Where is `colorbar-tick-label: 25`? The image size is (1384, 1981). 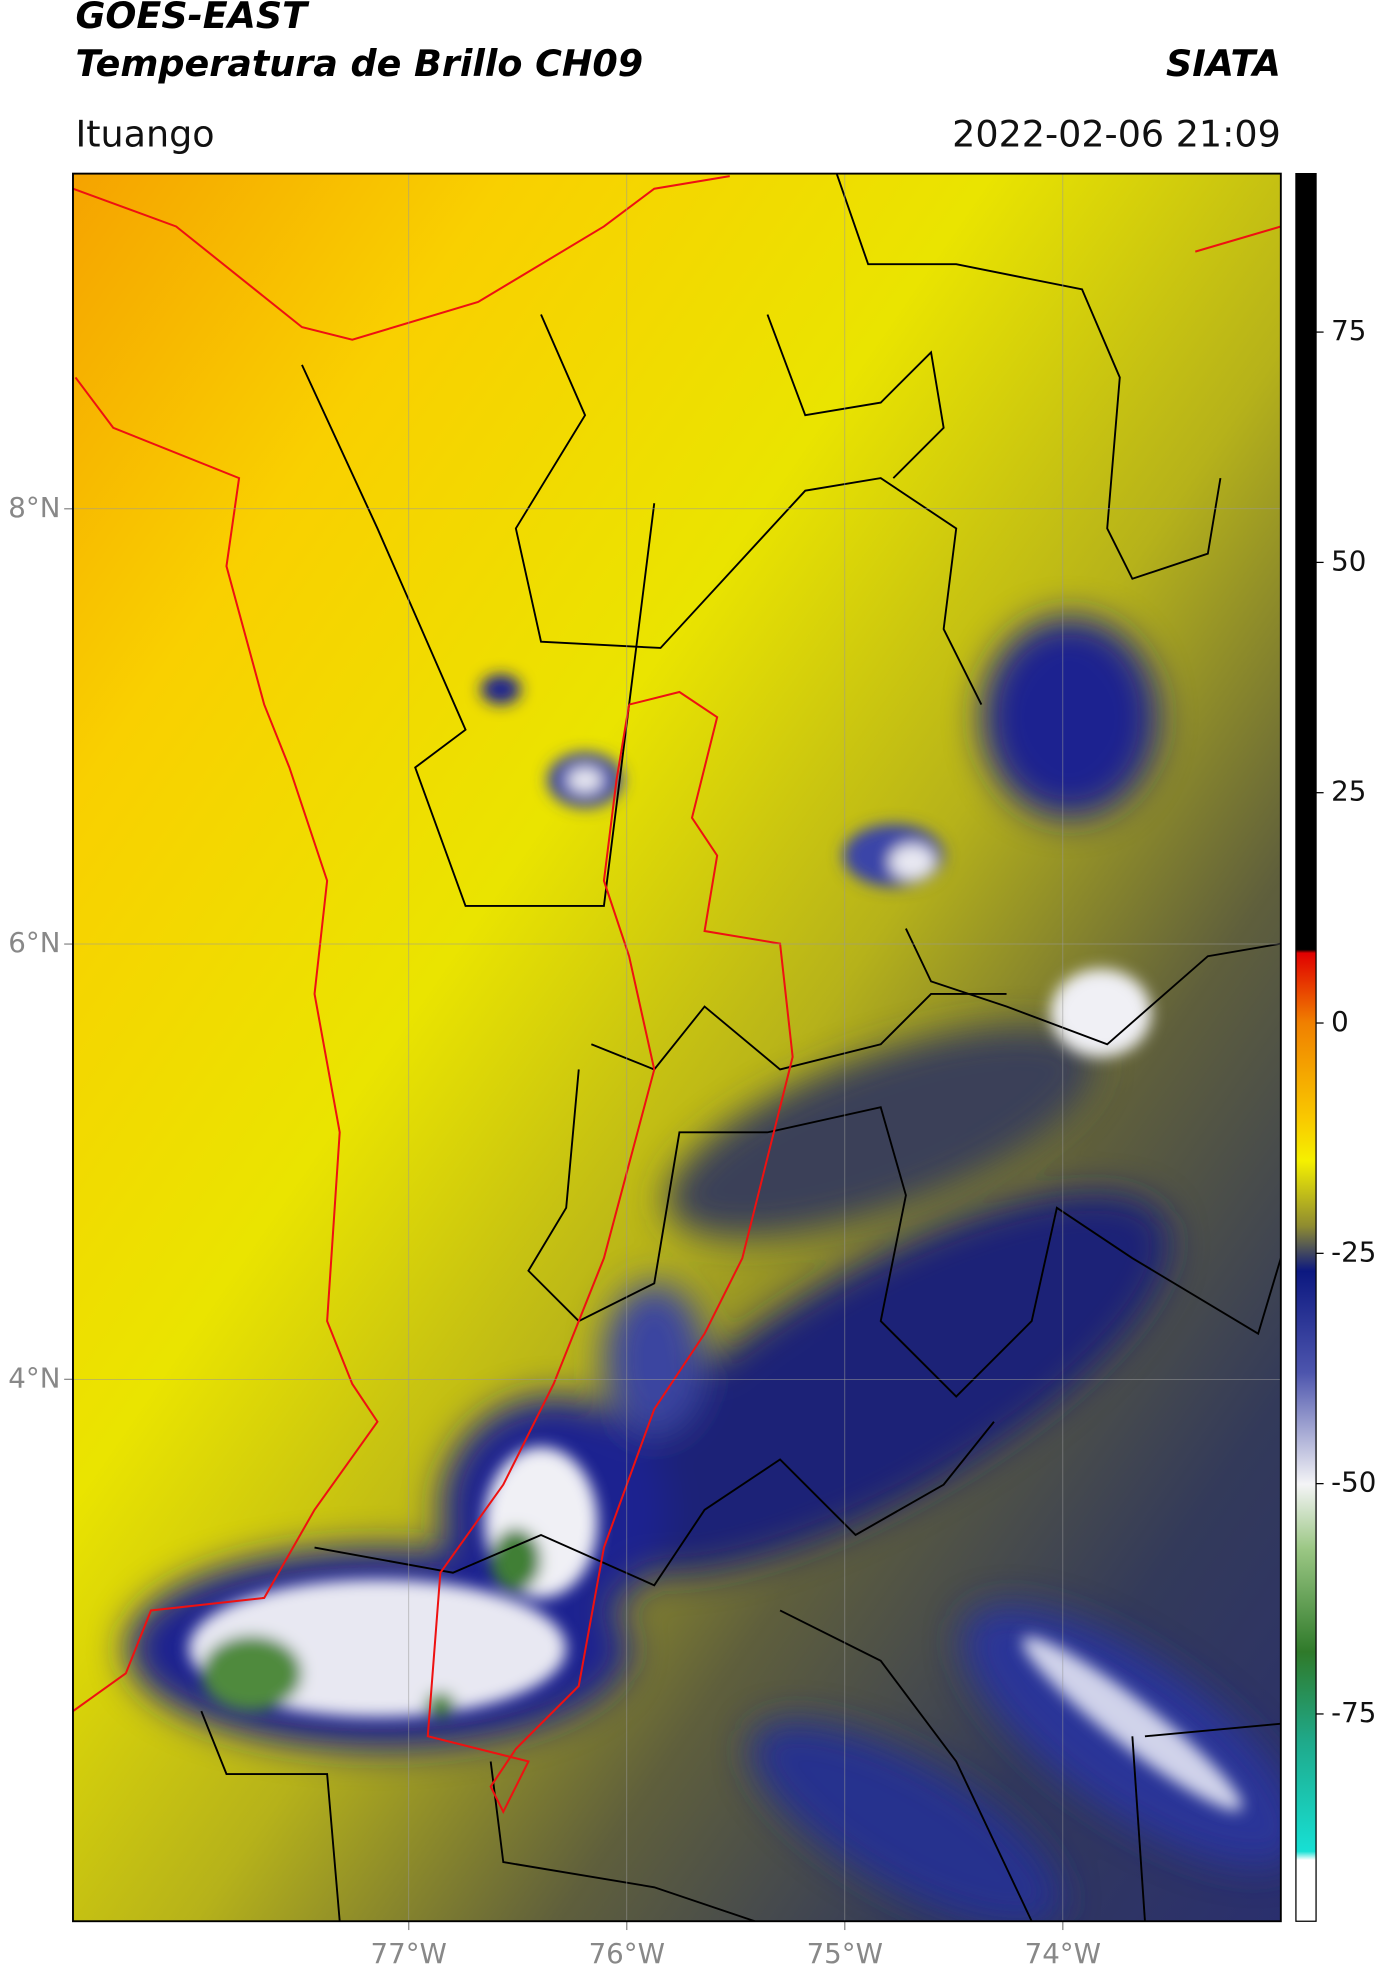 colorbar-tick-label: 25 is located at coordinates (1348, 791).